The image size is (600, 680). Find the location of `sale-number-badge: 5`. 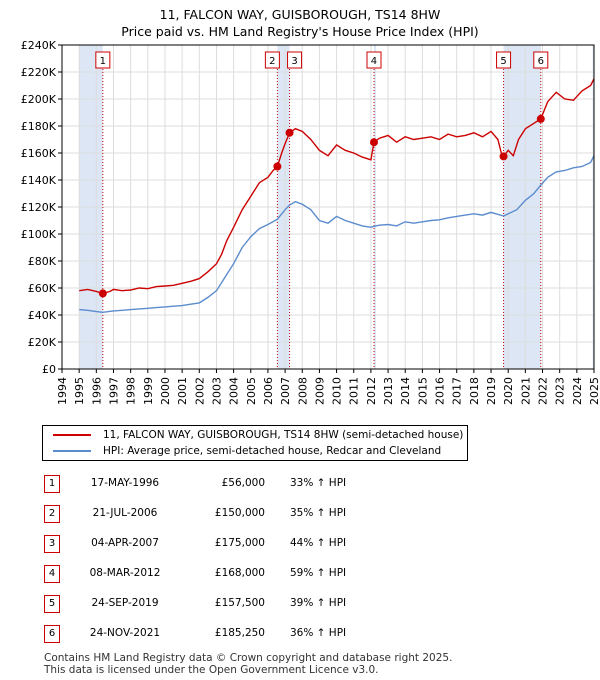

sale-number-badge: 5 is located at coordinates (52, 604).